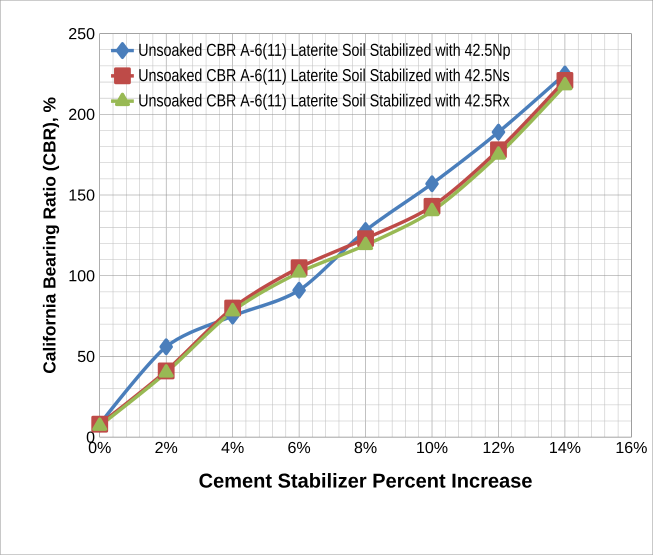 This screenshot has height=555, width=653. Describe the element at coordinates (166, 448) in the screenshot. I see `x-tick-label: 2%` at that location.